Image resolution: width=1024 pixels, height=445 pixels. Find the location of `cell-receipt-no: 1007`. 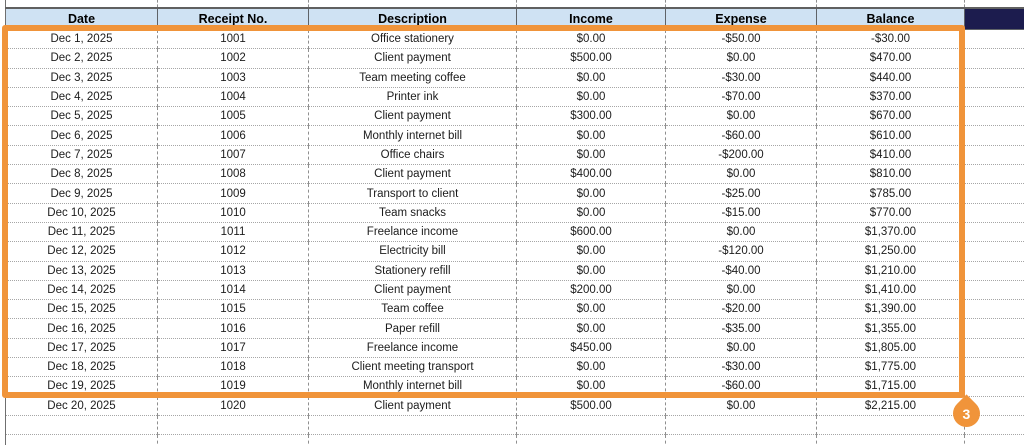

cell-receipt-no: 1007 is located at coordinates (233, 155).